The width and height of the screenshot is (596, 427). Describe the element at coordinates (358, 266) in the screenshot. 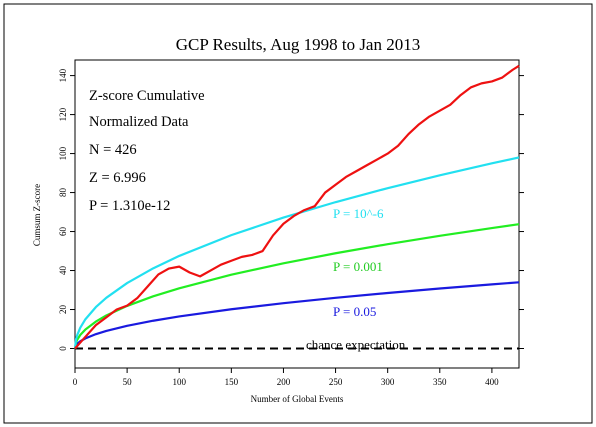

I see `label-p-0001: P = 0.001` at that location.